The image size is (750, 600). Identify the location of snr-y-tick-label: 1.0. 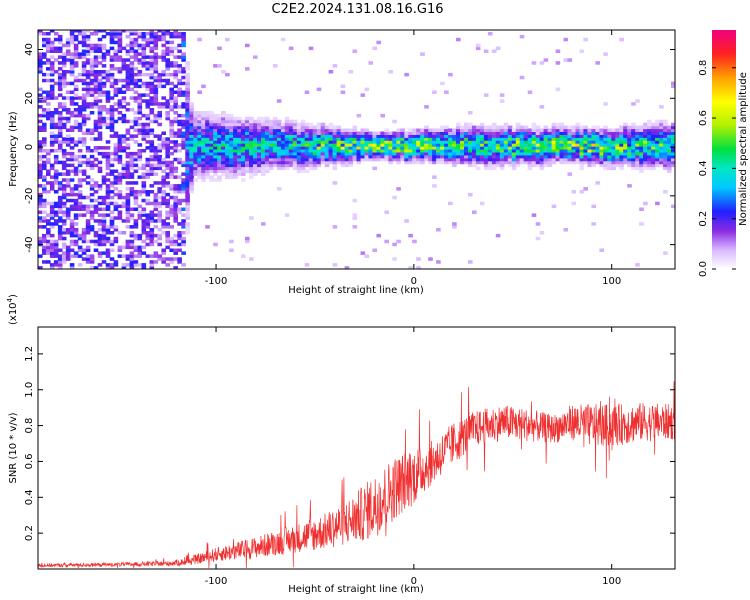
(29, 390).